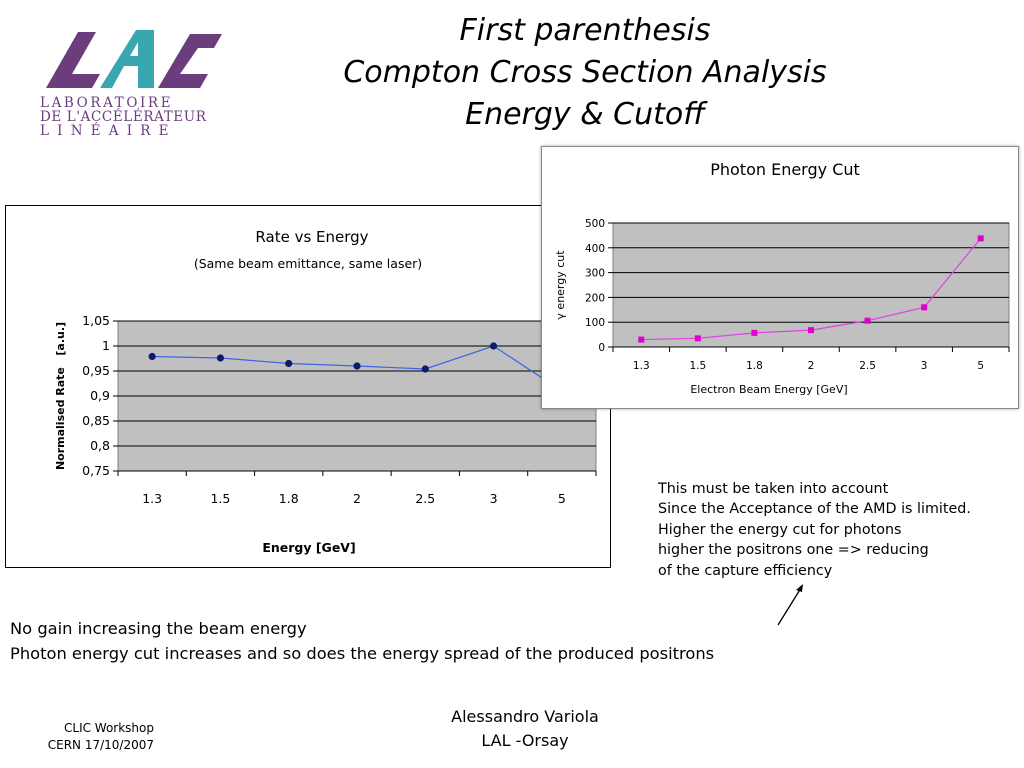 The width and height of the screenshot is (1024, 768). What do you see at coordinates (773, 489) in the screenshot?
I see `note-line-1: This must be taken into account` at bounding box center [773, 489].